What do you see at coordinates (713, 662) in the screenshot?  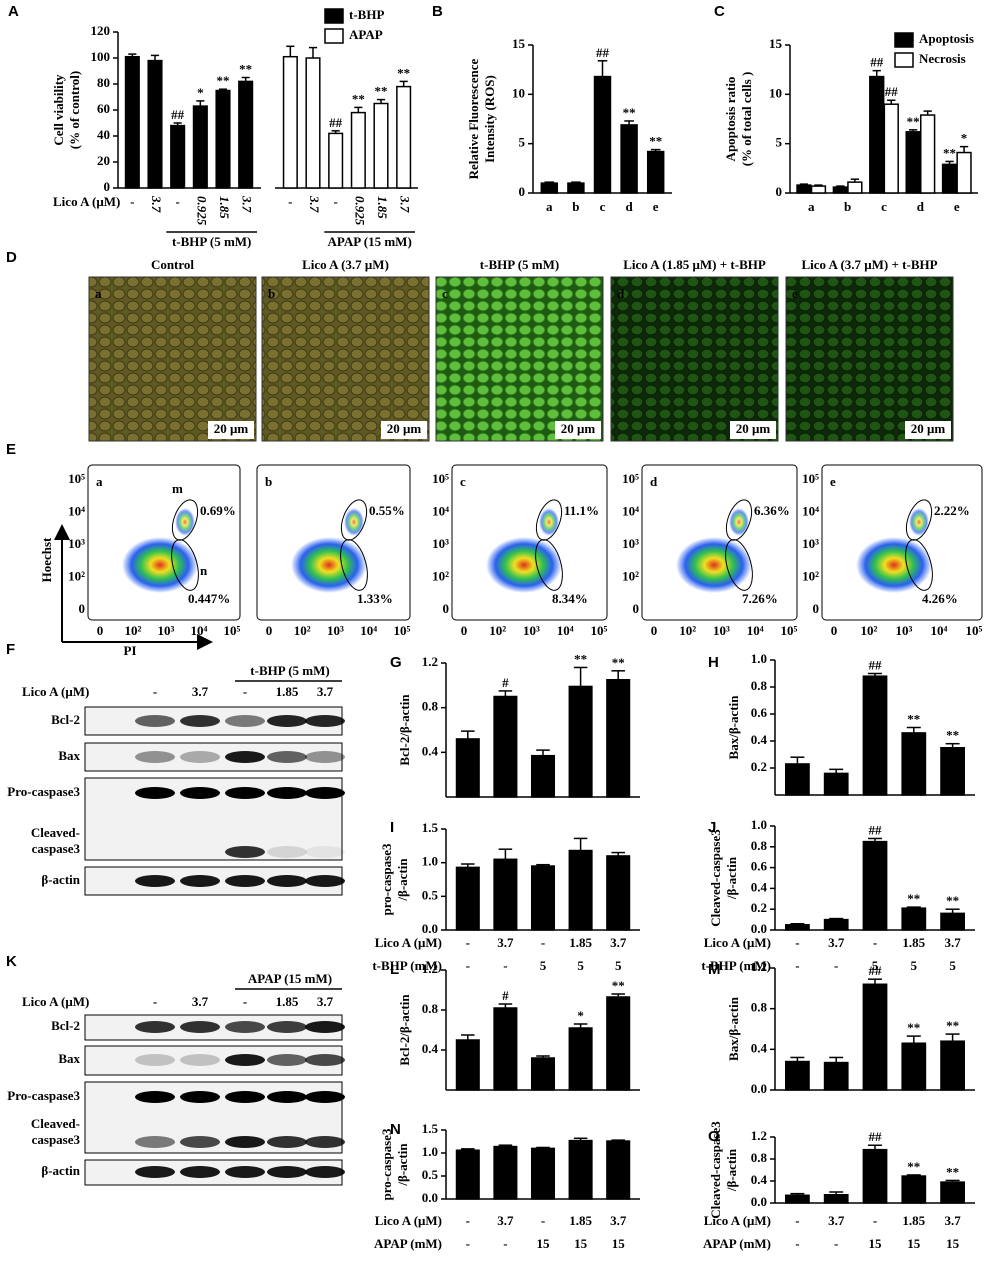 I see `panel-letter: H` at bounding box center [713, 662].